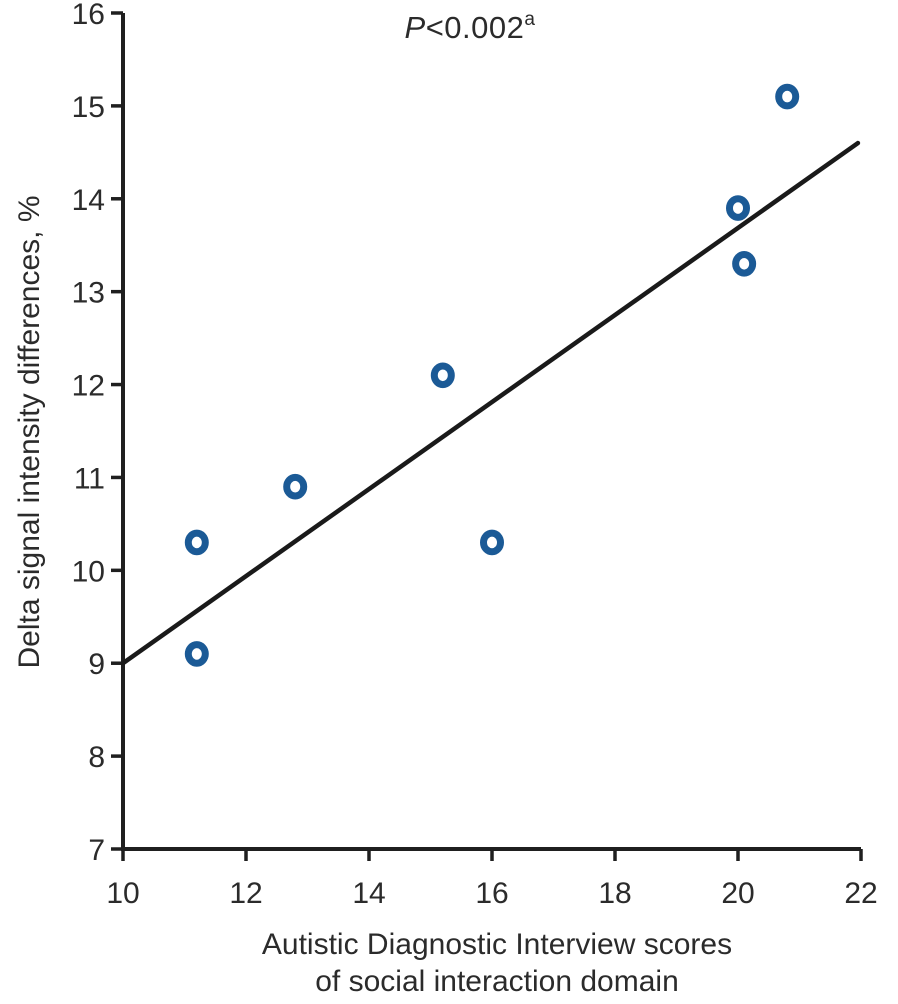 The image size is (898, 1004). What do you see at coordinates (368, 893) in the screenshot?
I see `x-tick-label: 14` at bounding box center [368, 893].